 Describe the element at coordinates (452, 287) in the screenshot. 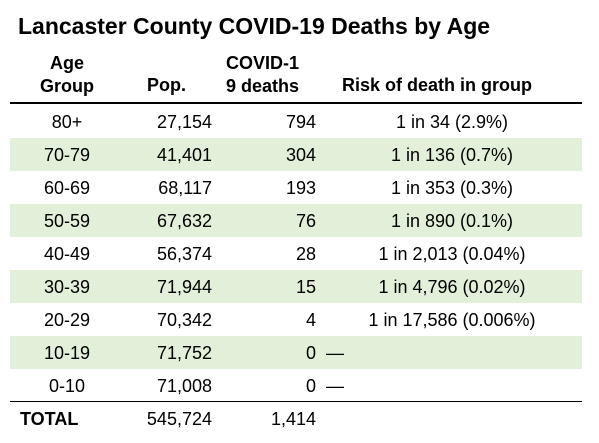

I see `cell: 1 in 4,796 (0.02%)` at that location.